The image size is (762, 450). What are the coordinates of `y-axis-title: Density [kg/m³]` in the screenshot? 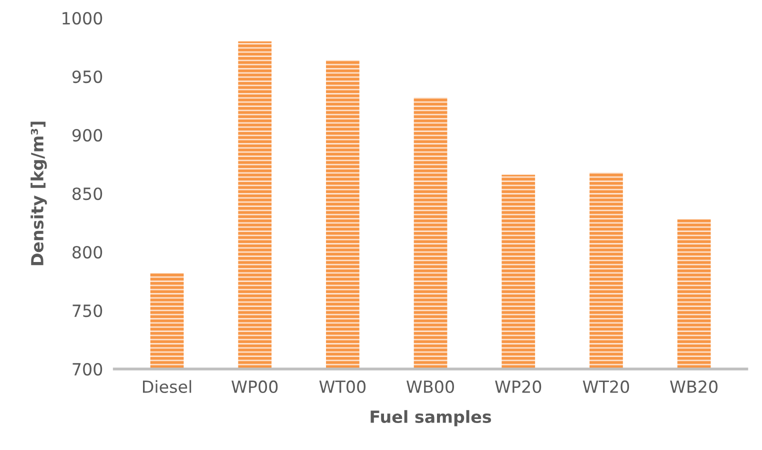 It's located at (38, 194).